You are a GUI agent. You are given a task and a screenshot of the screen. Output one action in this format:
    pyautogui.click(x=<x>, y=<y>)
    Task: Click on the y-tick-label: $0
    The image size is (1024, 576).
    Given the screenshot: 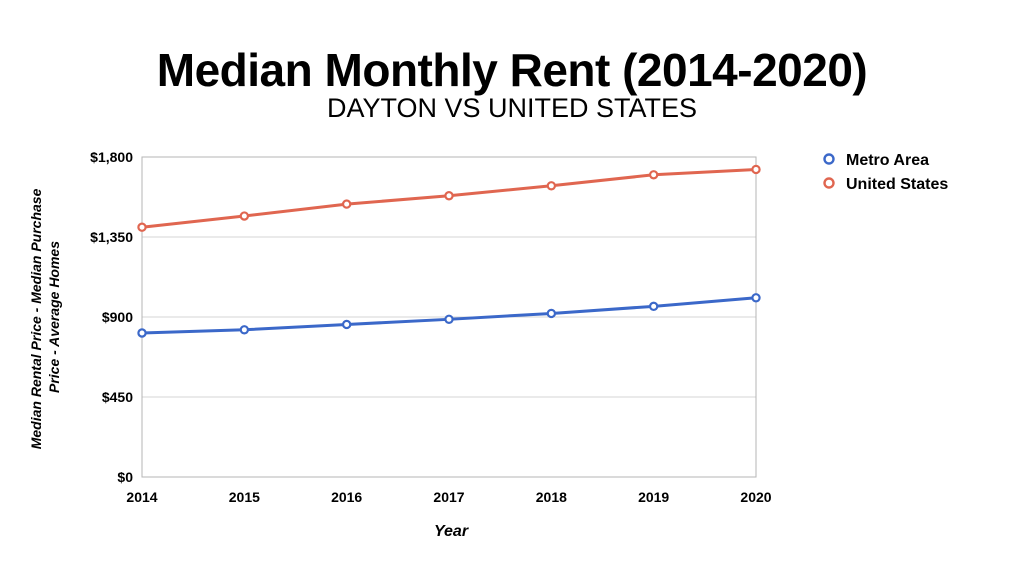 What is the action you would take?
    pyautogui.click(x=125, y=477)
    